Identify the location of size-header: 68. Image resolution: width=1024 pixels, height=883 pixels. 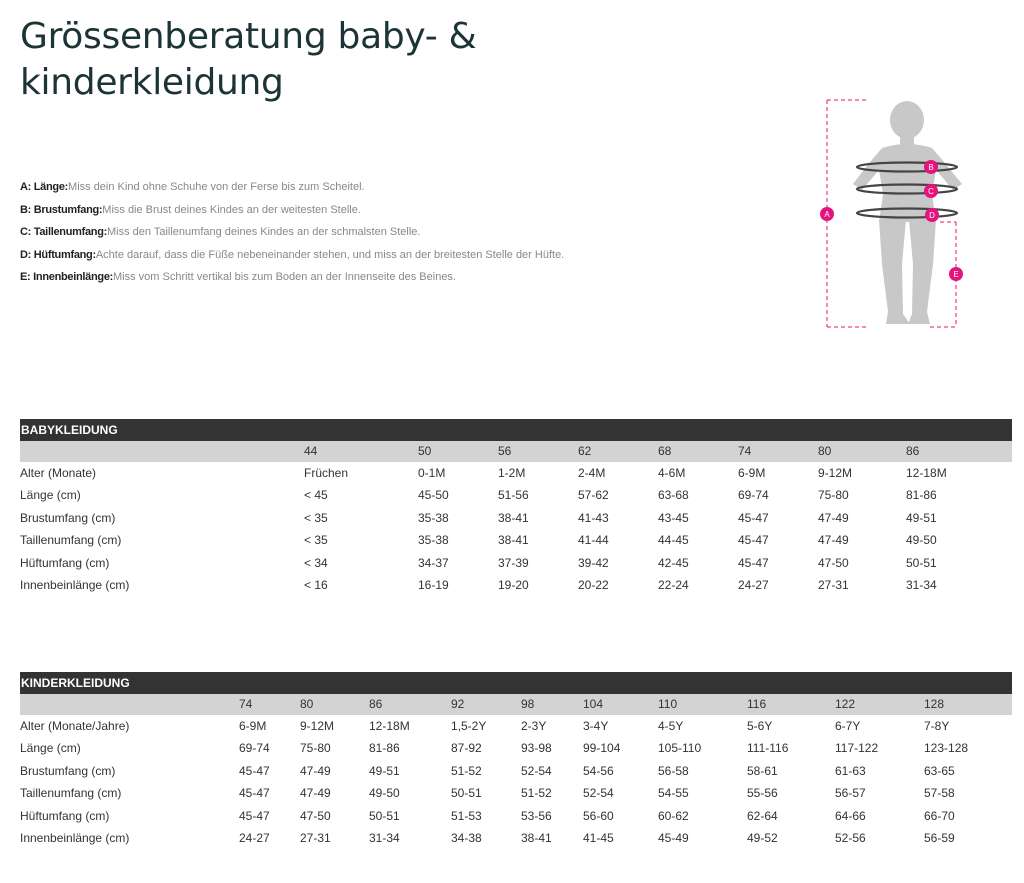
(665, 451).